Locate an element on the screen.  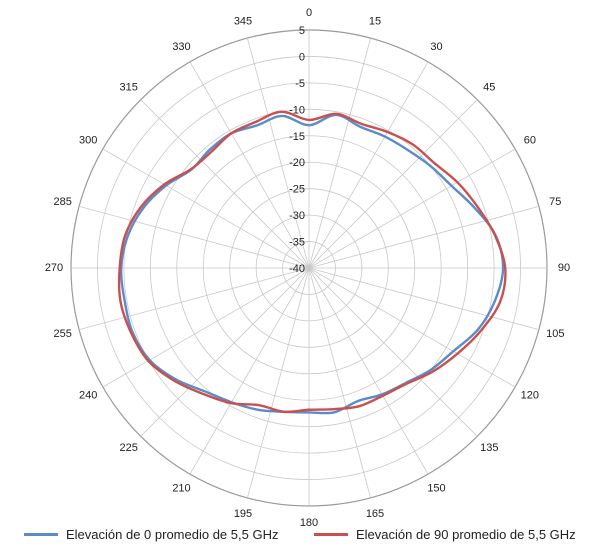
legend-item-series-1: Elevación de 90 promedio de 5,5 GHz is located at coordinates (445, 534).